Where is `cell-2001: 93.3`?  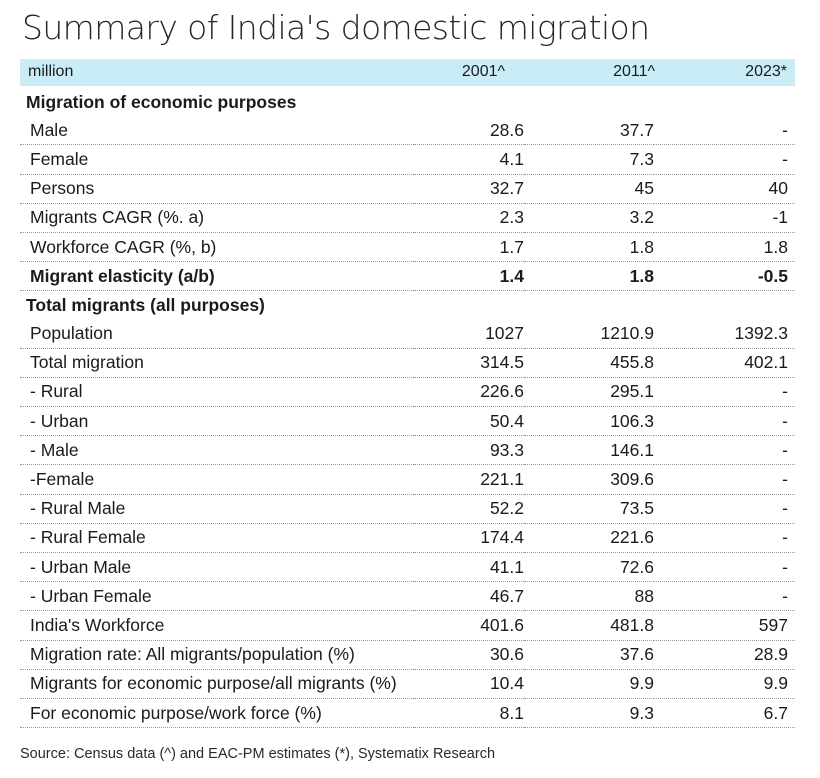 cell-2001: 93.3 is located at coordinates (469, 450).